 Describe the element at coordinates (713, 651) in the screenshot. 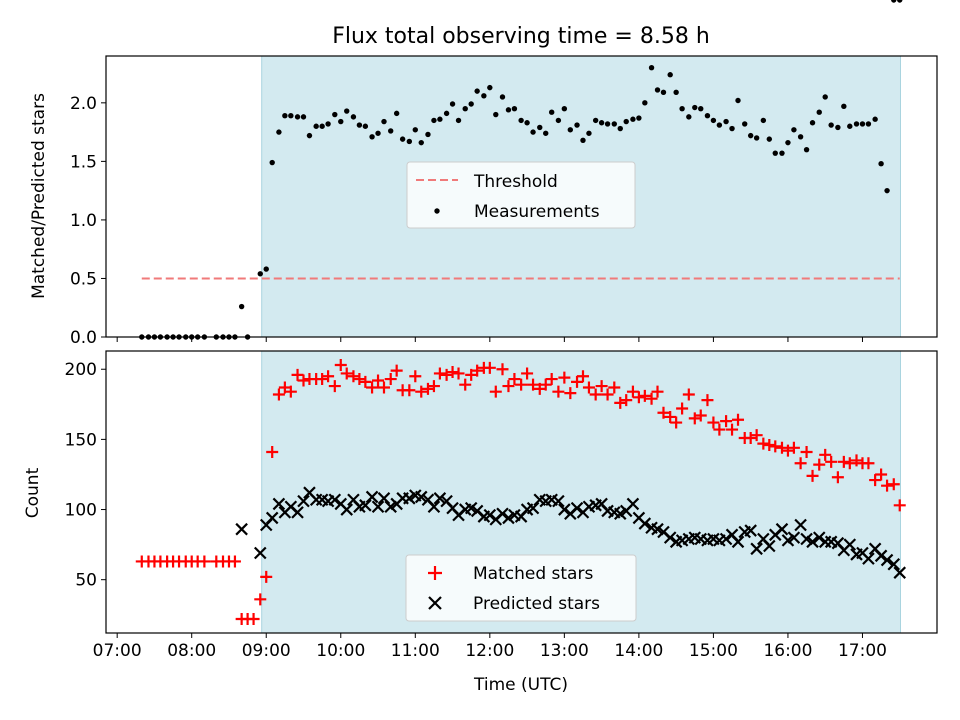

I see `x-tick-label: 15:00` at that location.